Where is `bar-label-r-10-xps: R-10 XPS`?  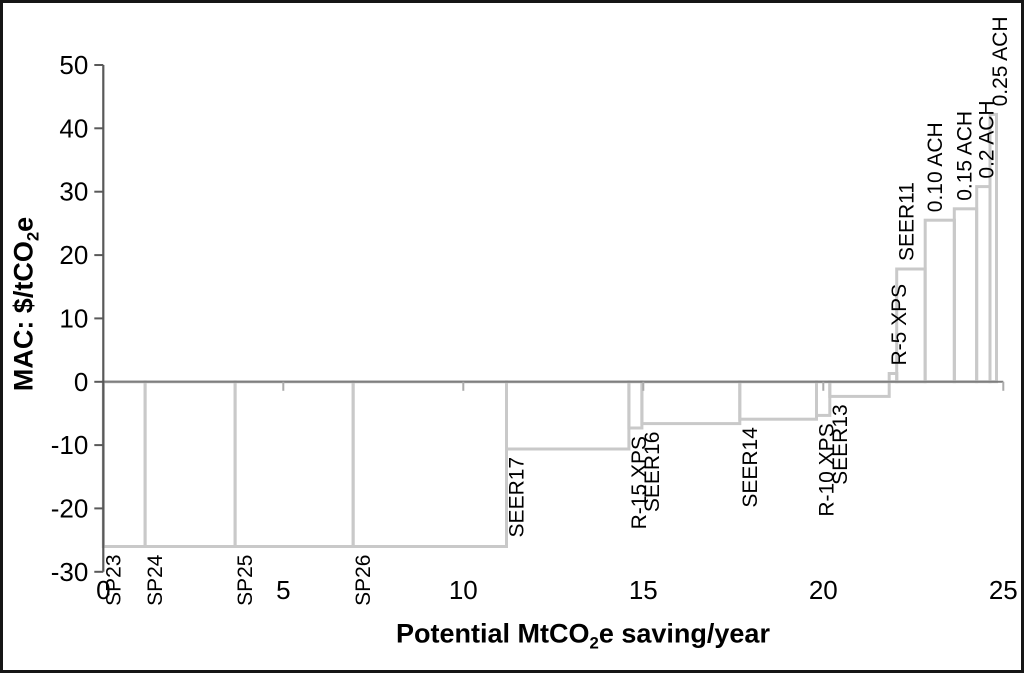
bar-label-r-10-xps: R-10 XPS is located at coordinates (827, 469).